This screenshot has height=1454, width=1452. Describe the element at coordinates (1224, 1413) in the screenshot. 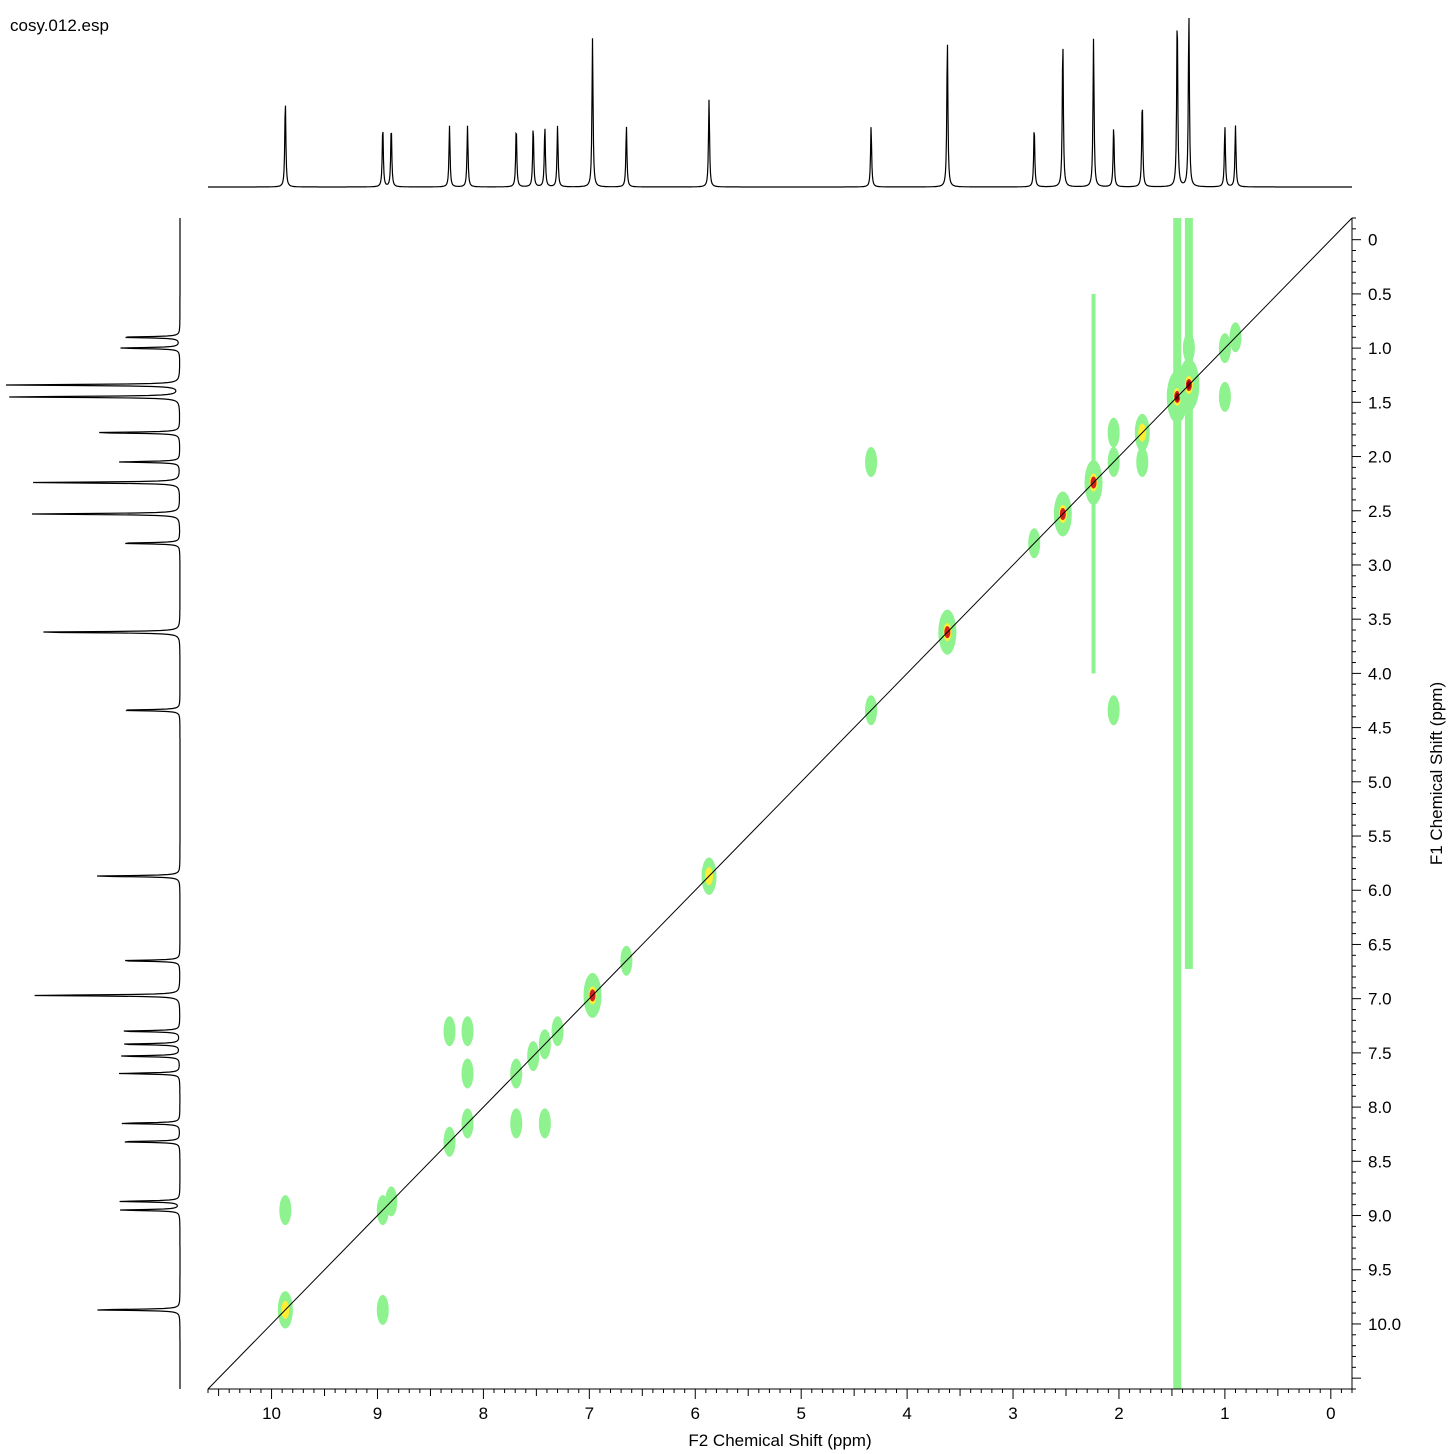

I see `x-tick-label: 1` at that location.